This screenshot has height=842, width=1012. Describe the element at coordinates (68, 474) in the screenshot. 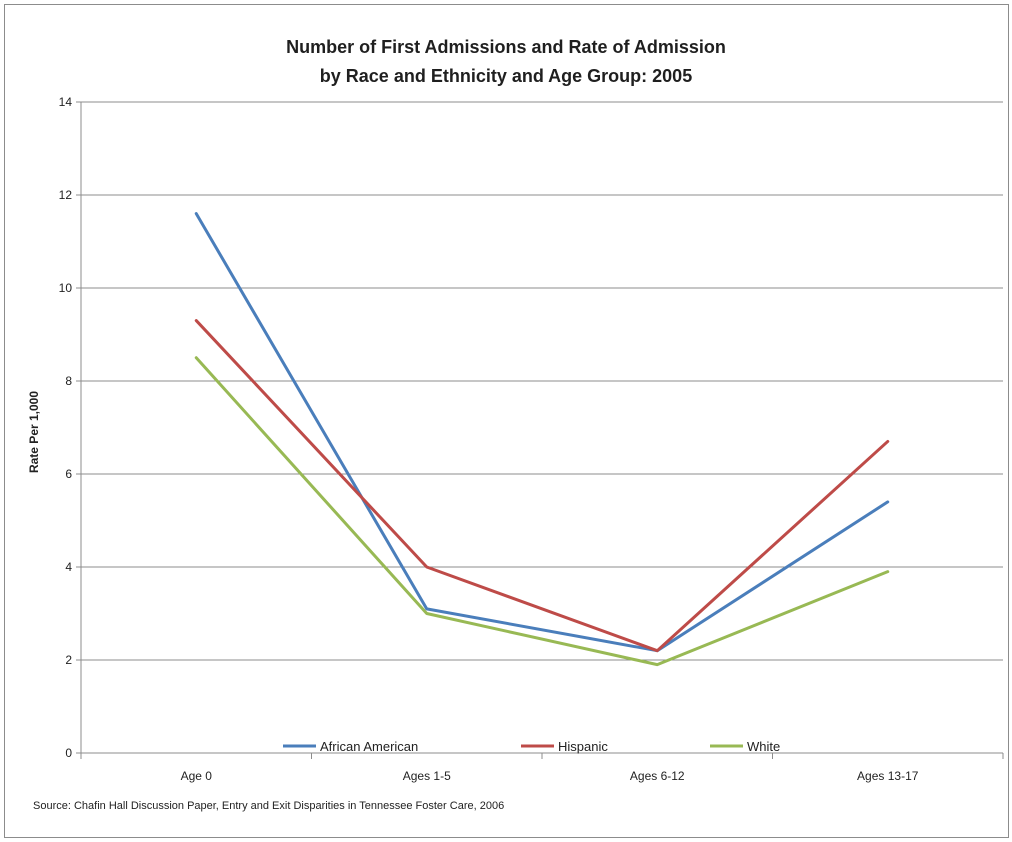

I see `y-tick-label: 6` at that location.